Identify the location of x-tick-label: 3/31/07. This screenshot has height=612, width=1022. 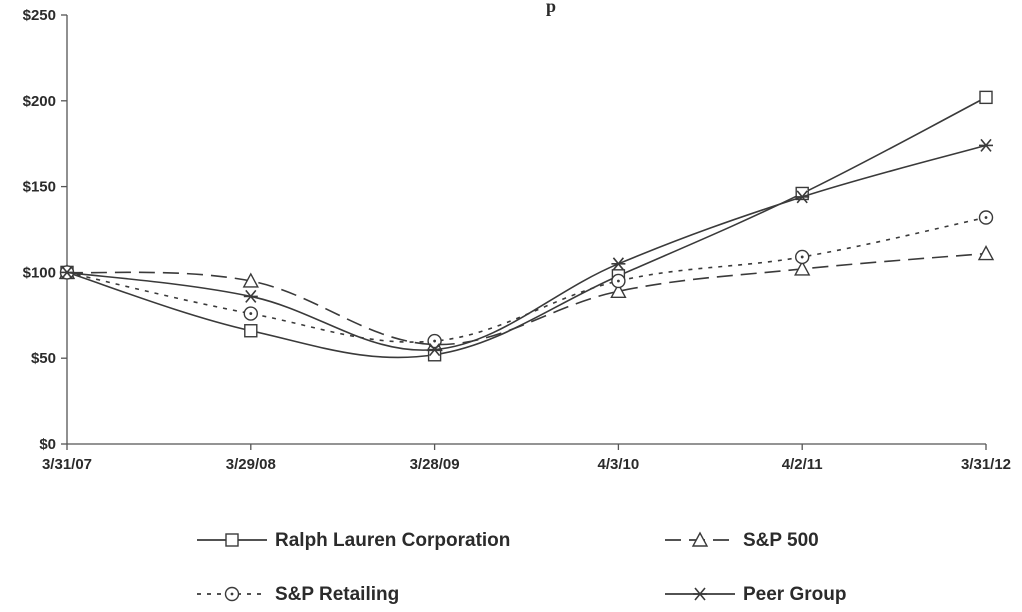
(67, 464).